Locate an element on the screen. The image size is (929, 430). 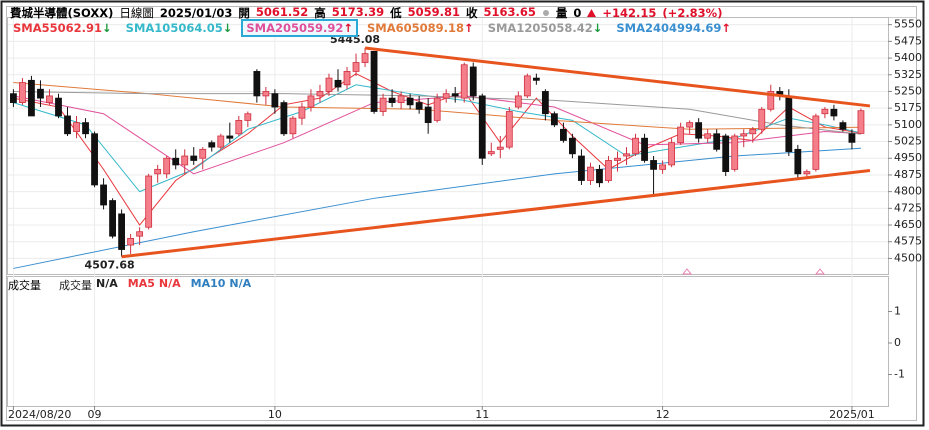
period: 日線圖 is located at coordinates (136, 13).